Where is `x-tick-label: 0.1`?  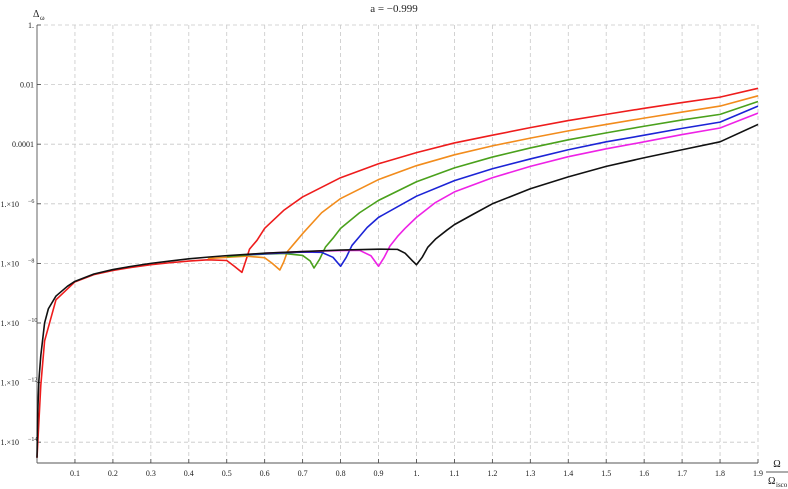
x-tick-label: 0.1 is located at coordinates (75, 473).